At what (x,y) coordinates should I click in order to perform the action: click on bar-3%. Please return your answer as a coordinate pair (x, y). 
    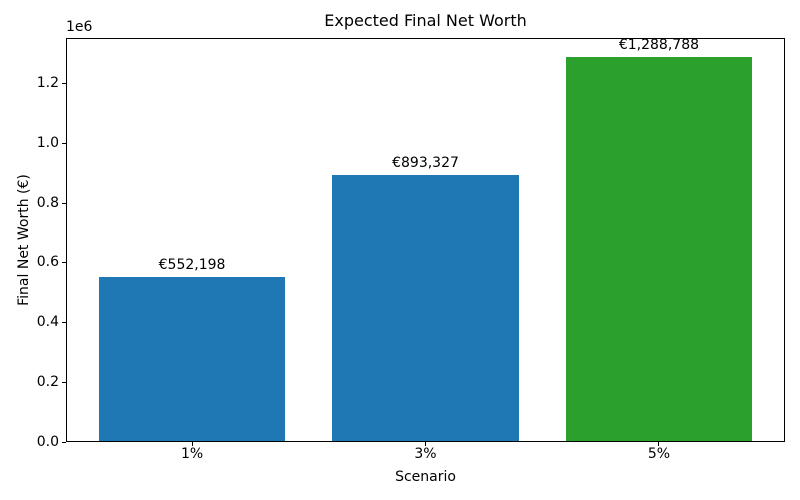
    Looking at the image, I should click on (425, 308).